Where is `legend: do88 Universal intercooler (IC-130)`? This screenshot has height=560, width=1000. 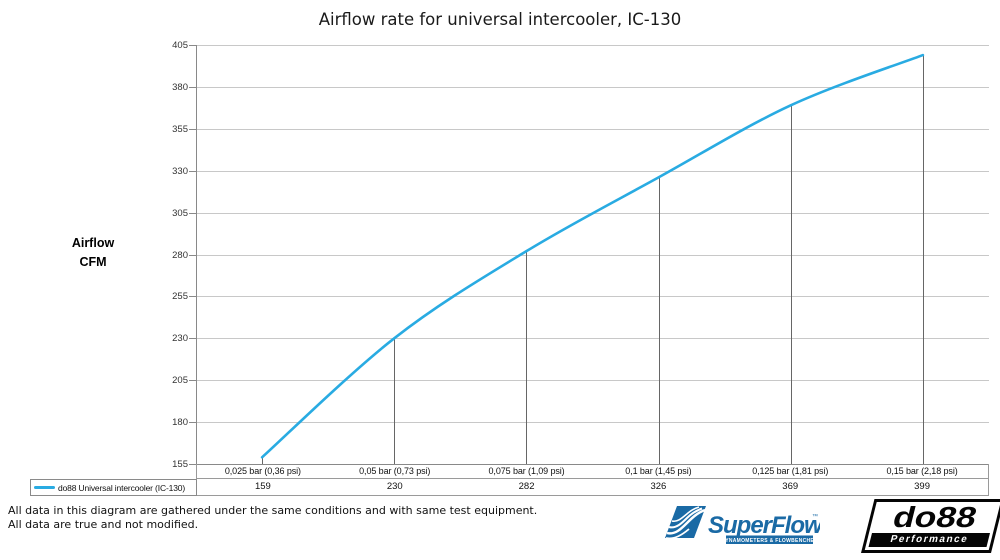
legend: do88 Universal intercooler (IC-130) is located at coordinates (113, 487).